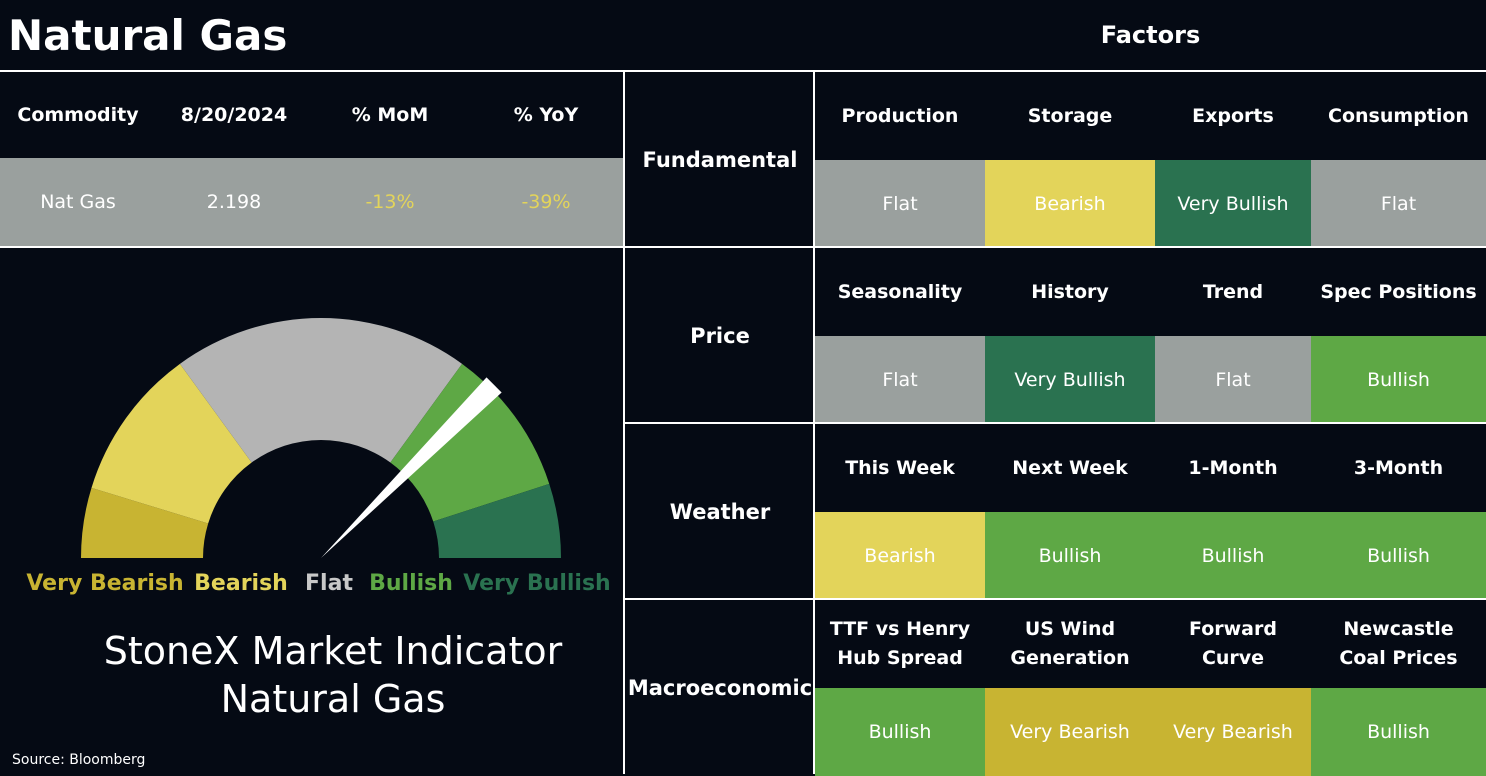 This screenshot has width=1486, height=776. What do you see at coordinates (900, 291) in the screenshot?
I see `factor-label: Seasonality` at bounding box center [900, 291].